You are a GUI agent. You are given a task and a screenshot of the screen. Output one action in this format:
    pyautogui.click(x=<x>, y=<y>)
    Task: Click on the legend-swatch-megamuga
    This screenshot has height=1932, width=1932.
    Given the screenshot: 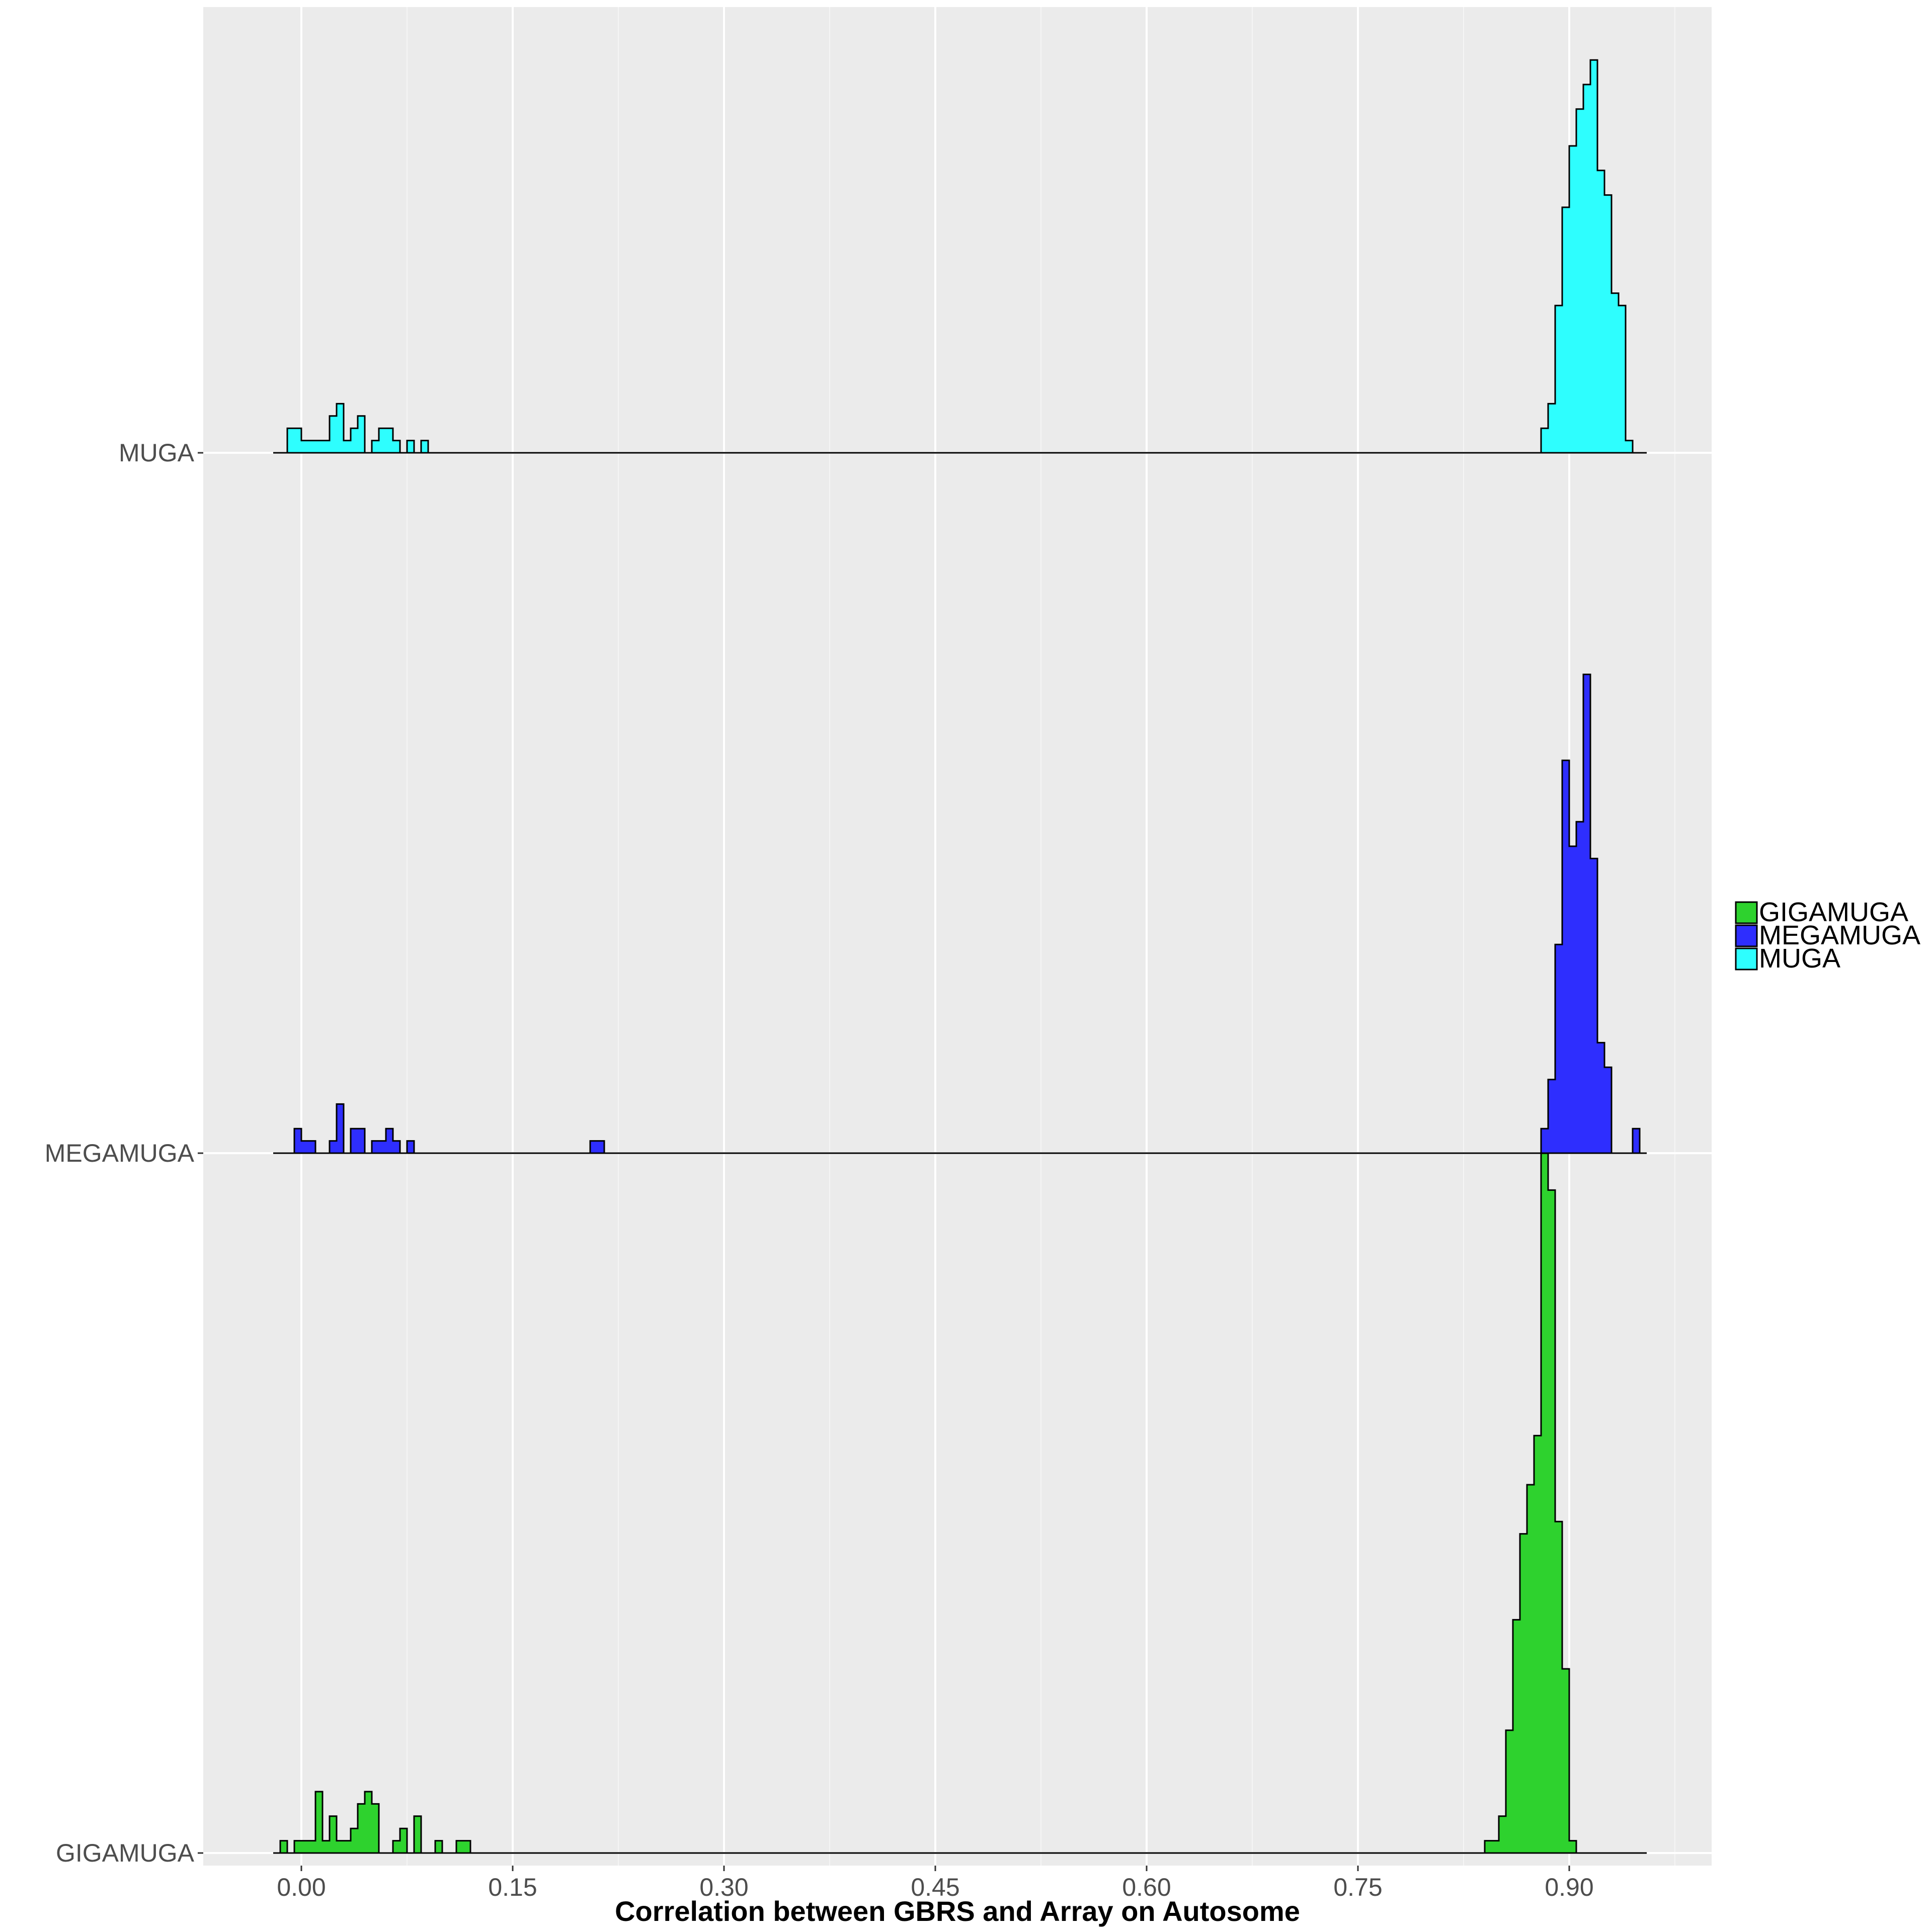 What is the action you would take?
    pyautogui.click(x=1747, y=936)
    